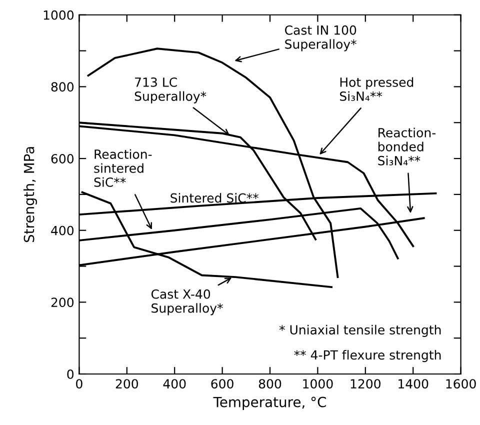 Image resolution: width=480 pixels, height=425 pixels. I want to click on text: Reaction- sintered SiC**, so click(123, 168).